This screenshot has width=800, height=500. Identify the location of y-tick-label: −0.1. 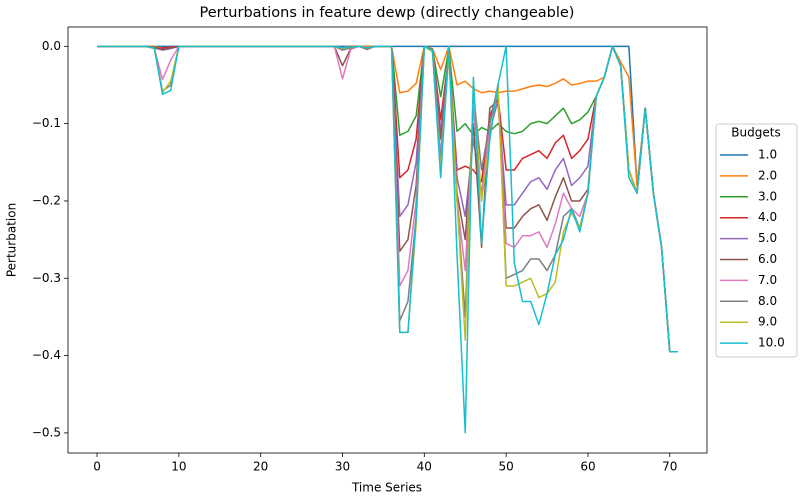
(46, 123).